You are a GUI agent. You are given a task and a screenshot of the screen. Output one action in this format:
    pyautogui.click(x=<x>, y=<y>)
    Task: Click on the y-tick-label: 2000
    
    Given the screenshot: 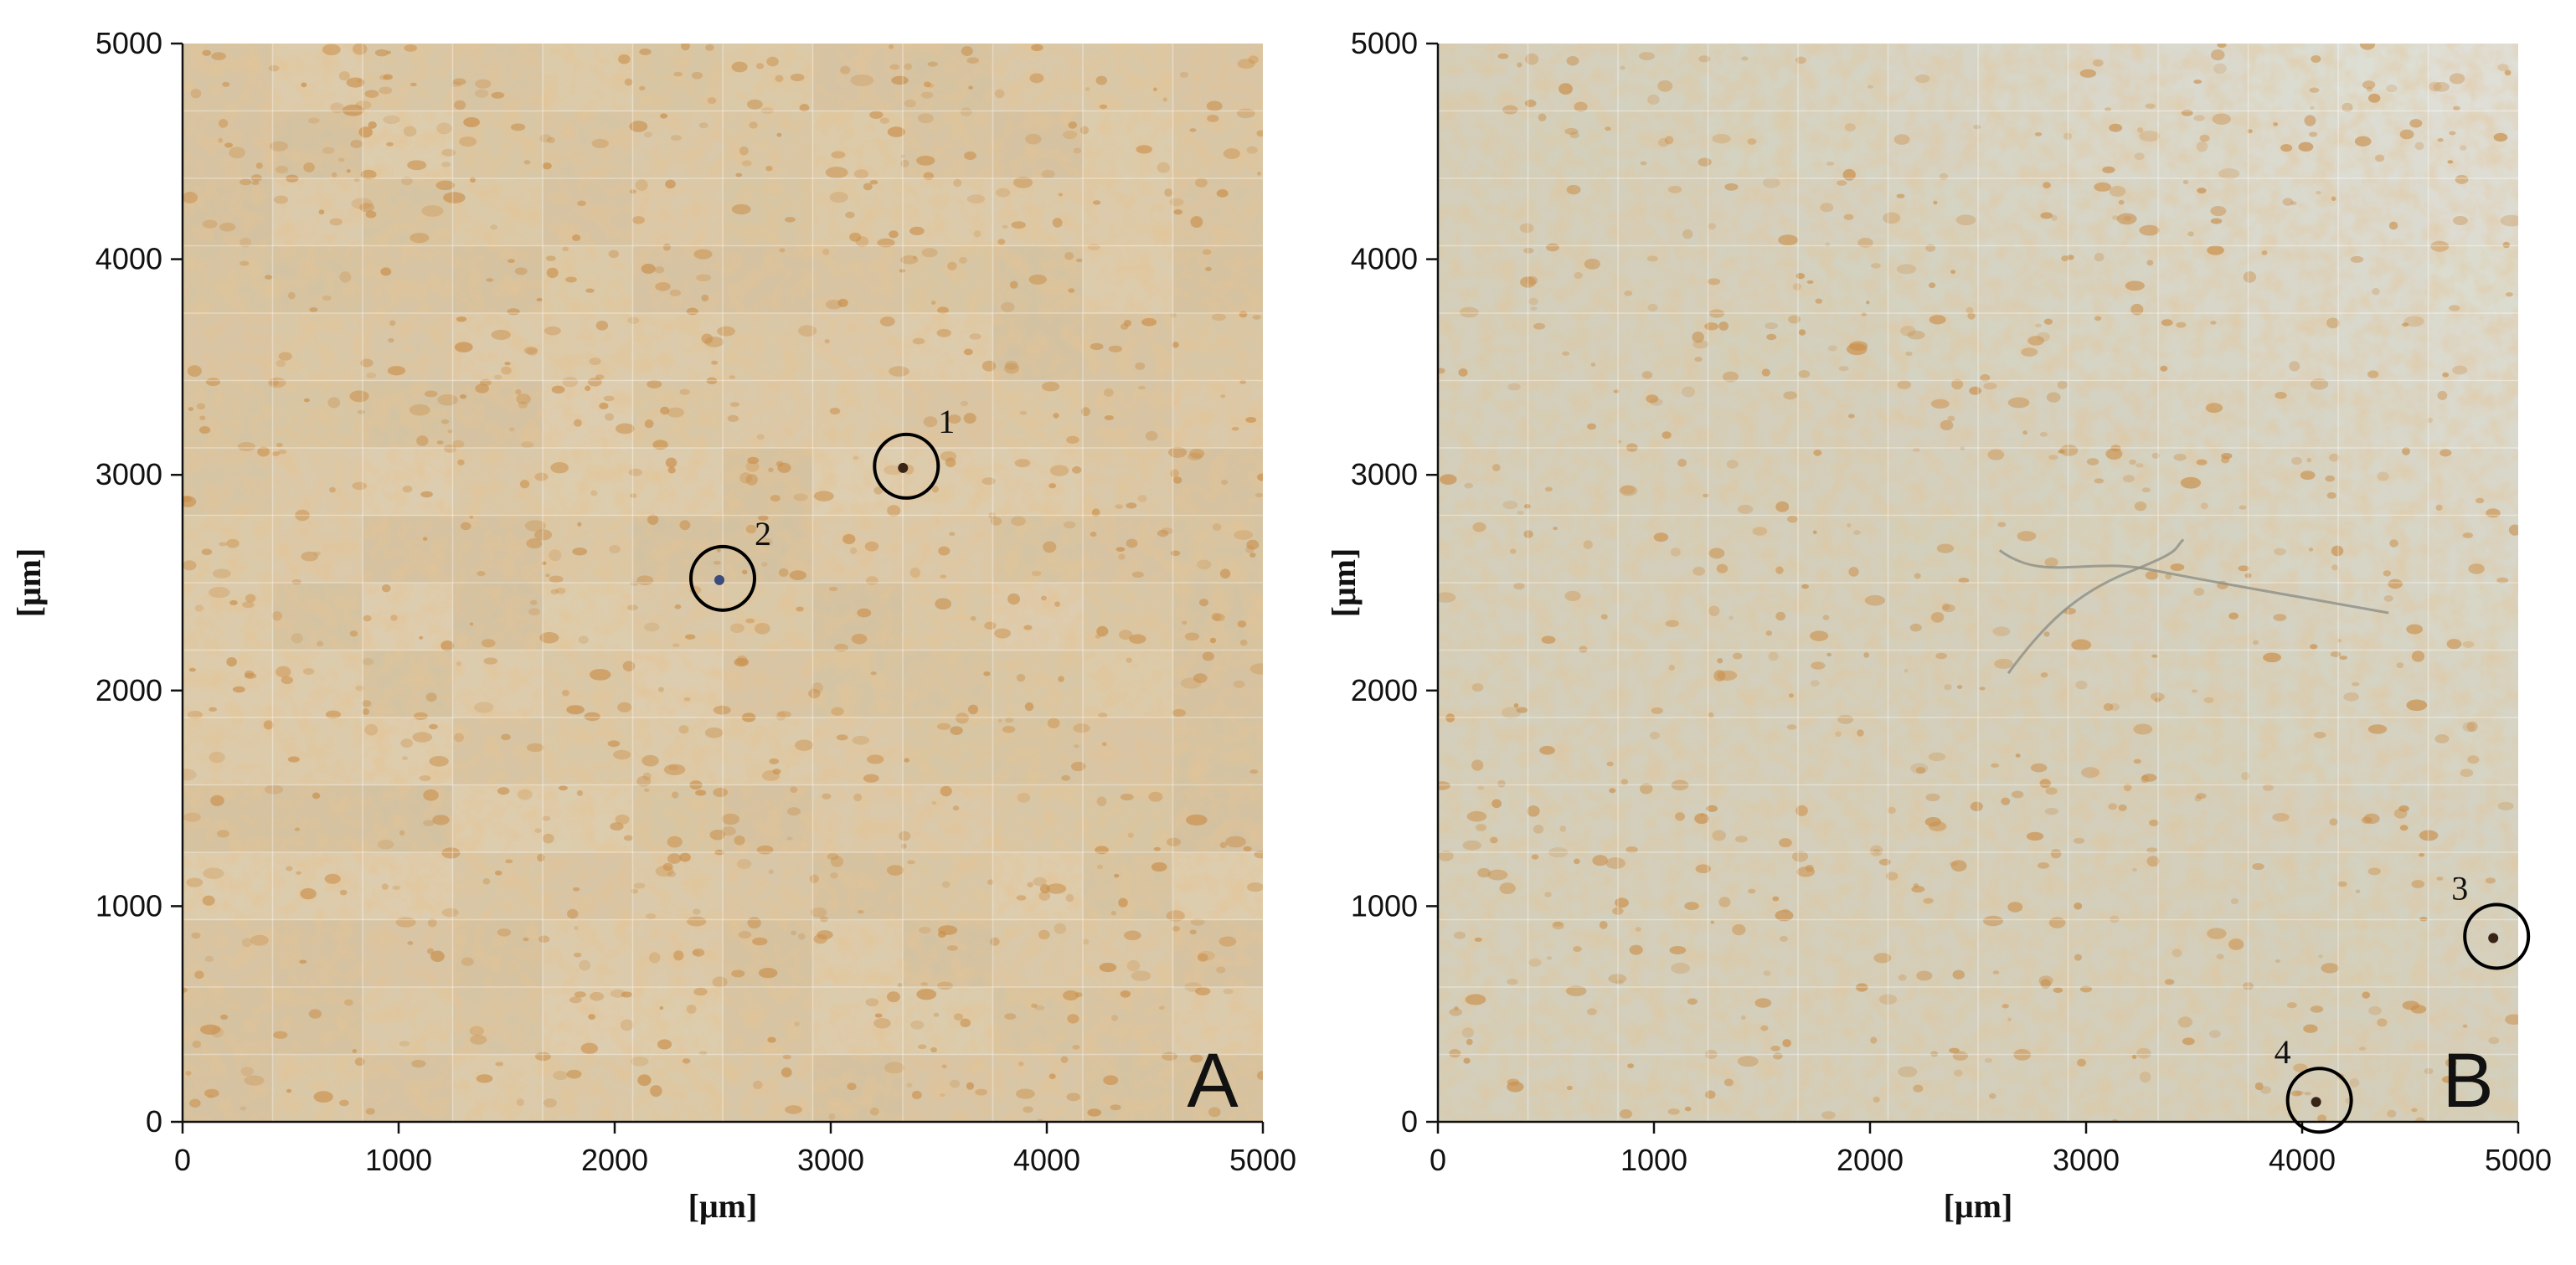 What is the action you would take?
    pyautogui.click(x=128, y=690)
    